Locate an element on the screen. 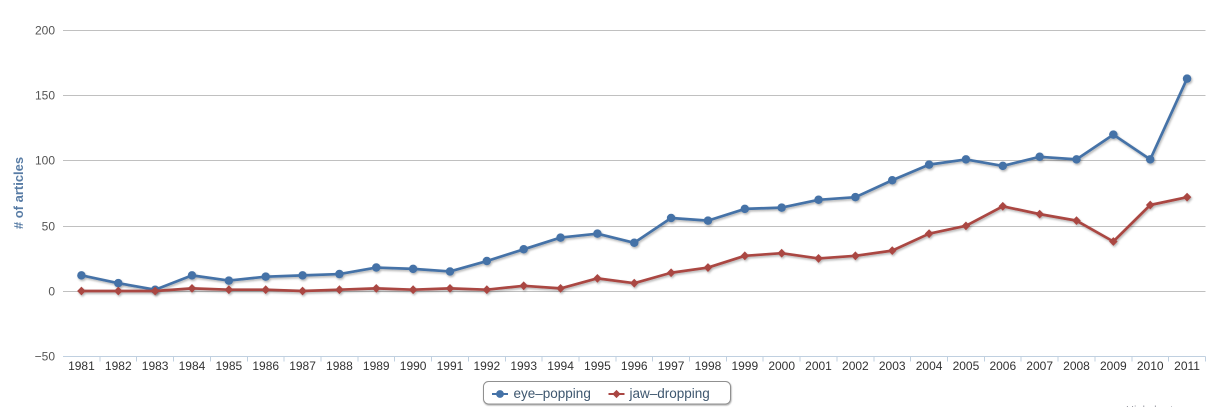 The image size is (1230, 412). svg-text: 50 is located at coordinates (49, 227).